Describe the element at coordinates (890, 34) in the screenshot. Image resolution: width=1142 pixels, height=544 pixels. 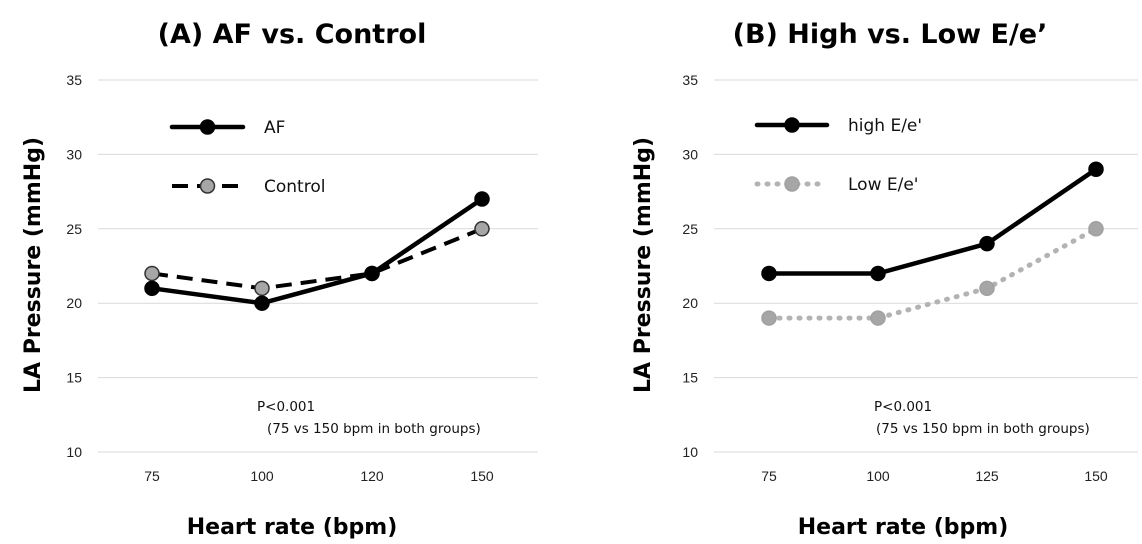
I see `chart-b-title: (B) High vs. Low E/e’` at that location.